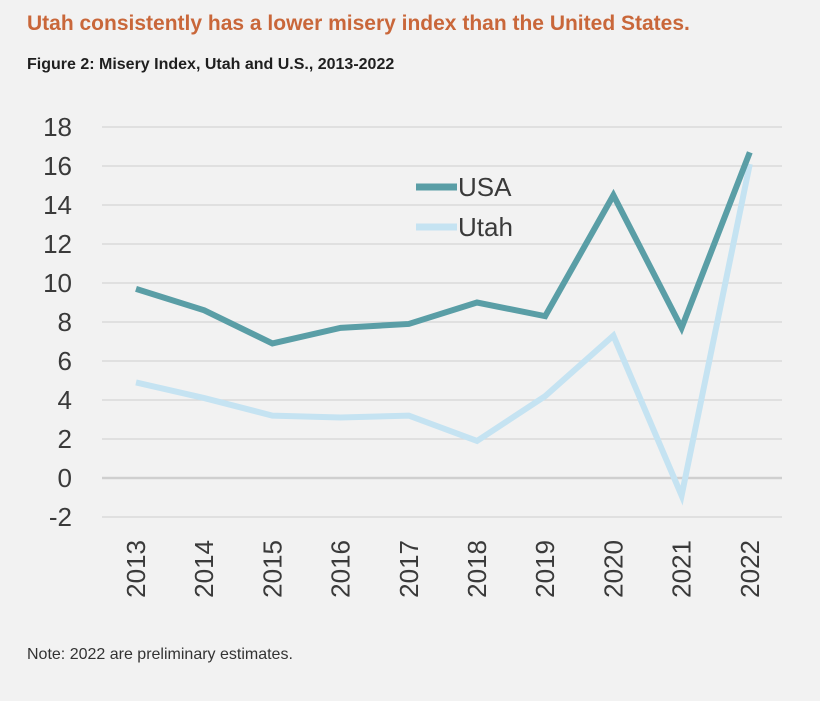 The height and width of the screenshot is (701, 820). Describe the element at coordinates (65, 478) in the screenshot. I see `y-tick-label: 0` at that location.